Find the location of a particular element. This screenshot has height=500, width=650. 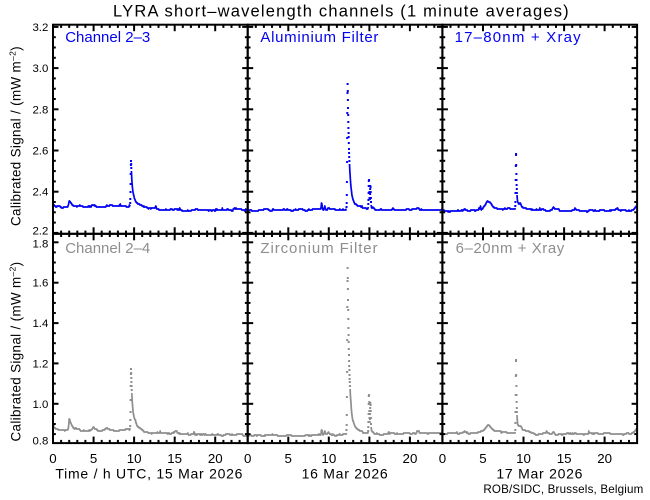

svg-text: 2.8 is located at coordinates (40, 110).